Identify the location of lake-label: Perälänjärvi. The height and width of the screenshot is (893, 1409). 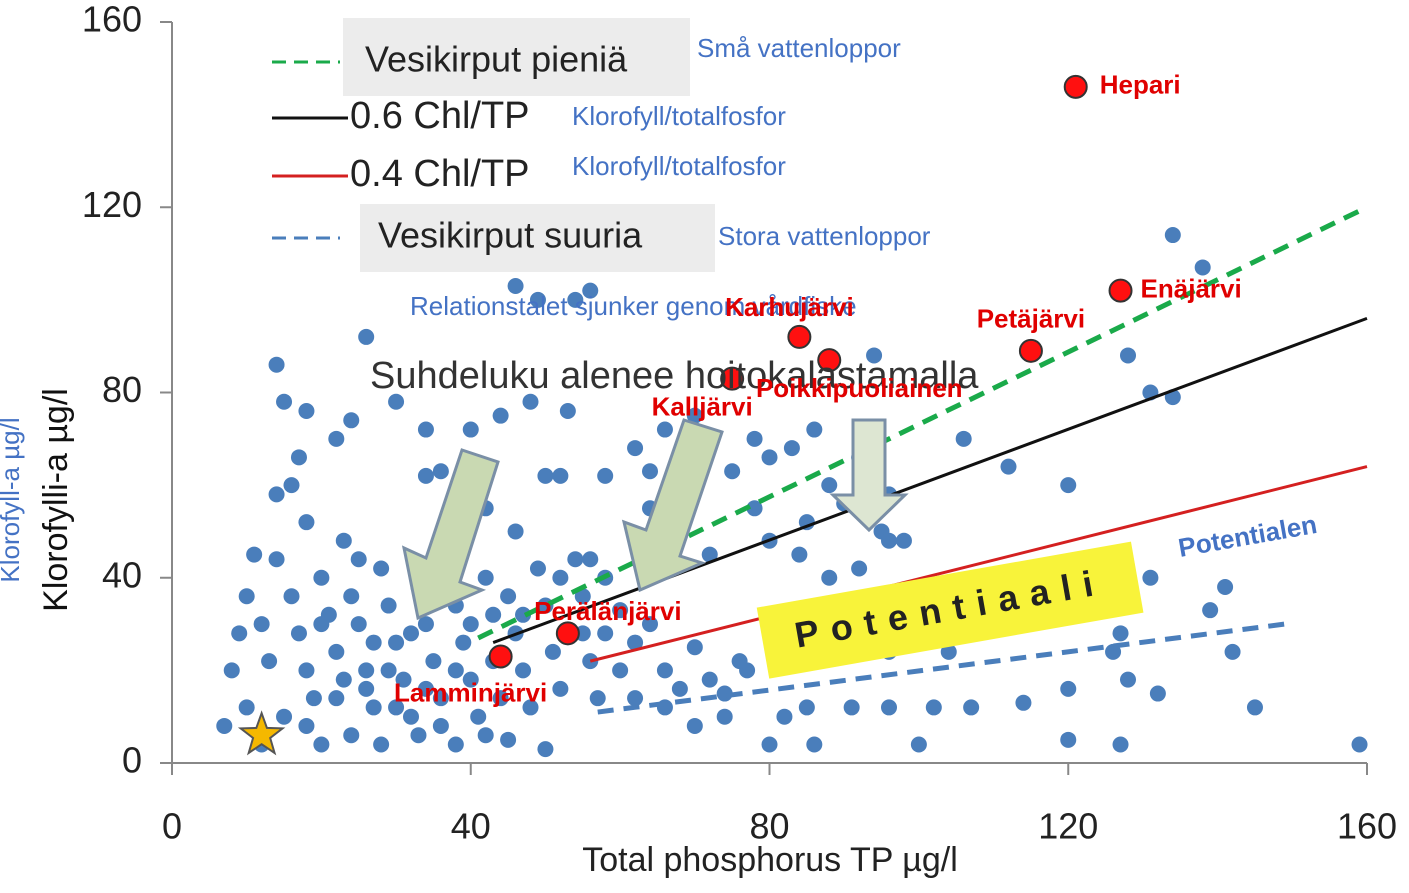
(607, 611).